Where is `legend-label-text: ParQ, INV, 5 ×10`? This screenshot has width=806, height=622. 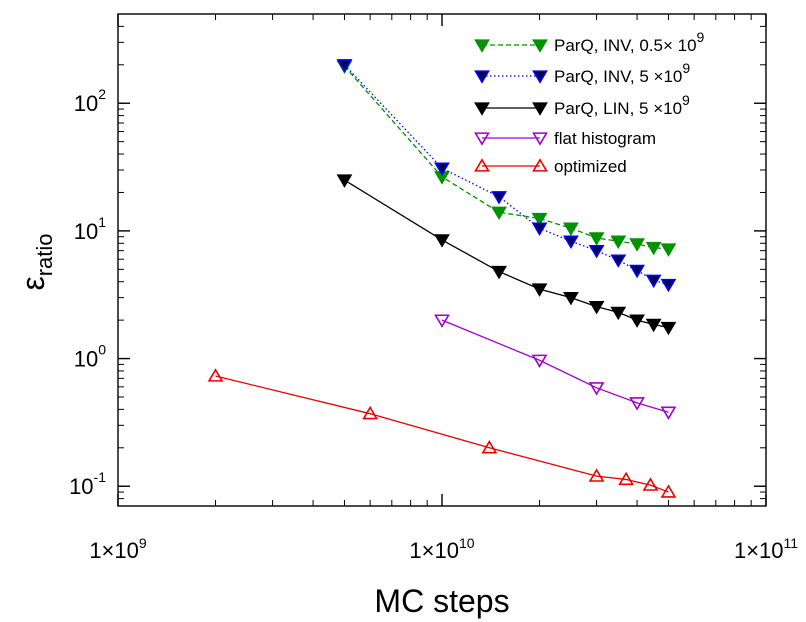
legend-label-text: ParQ, INV, 5 ×10 is located at coordinates (618, 76).